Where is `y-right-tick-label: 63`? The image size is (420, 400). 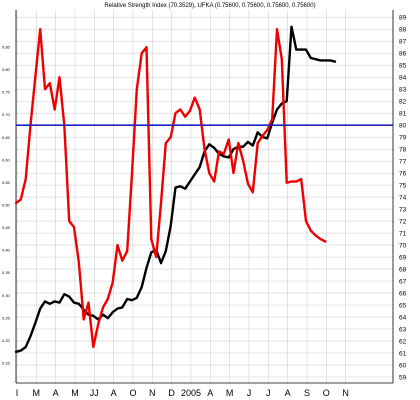 y-right-tick-label: 63 is located at coordinates (403, 329).